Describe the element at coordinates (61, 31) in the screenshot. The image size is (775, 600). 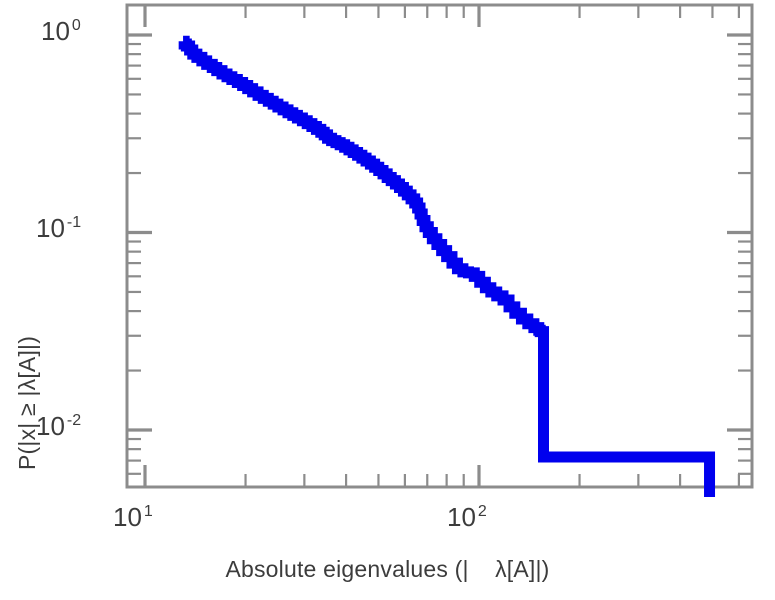
I see `ytick-label-10-0: 10 0` at that location.